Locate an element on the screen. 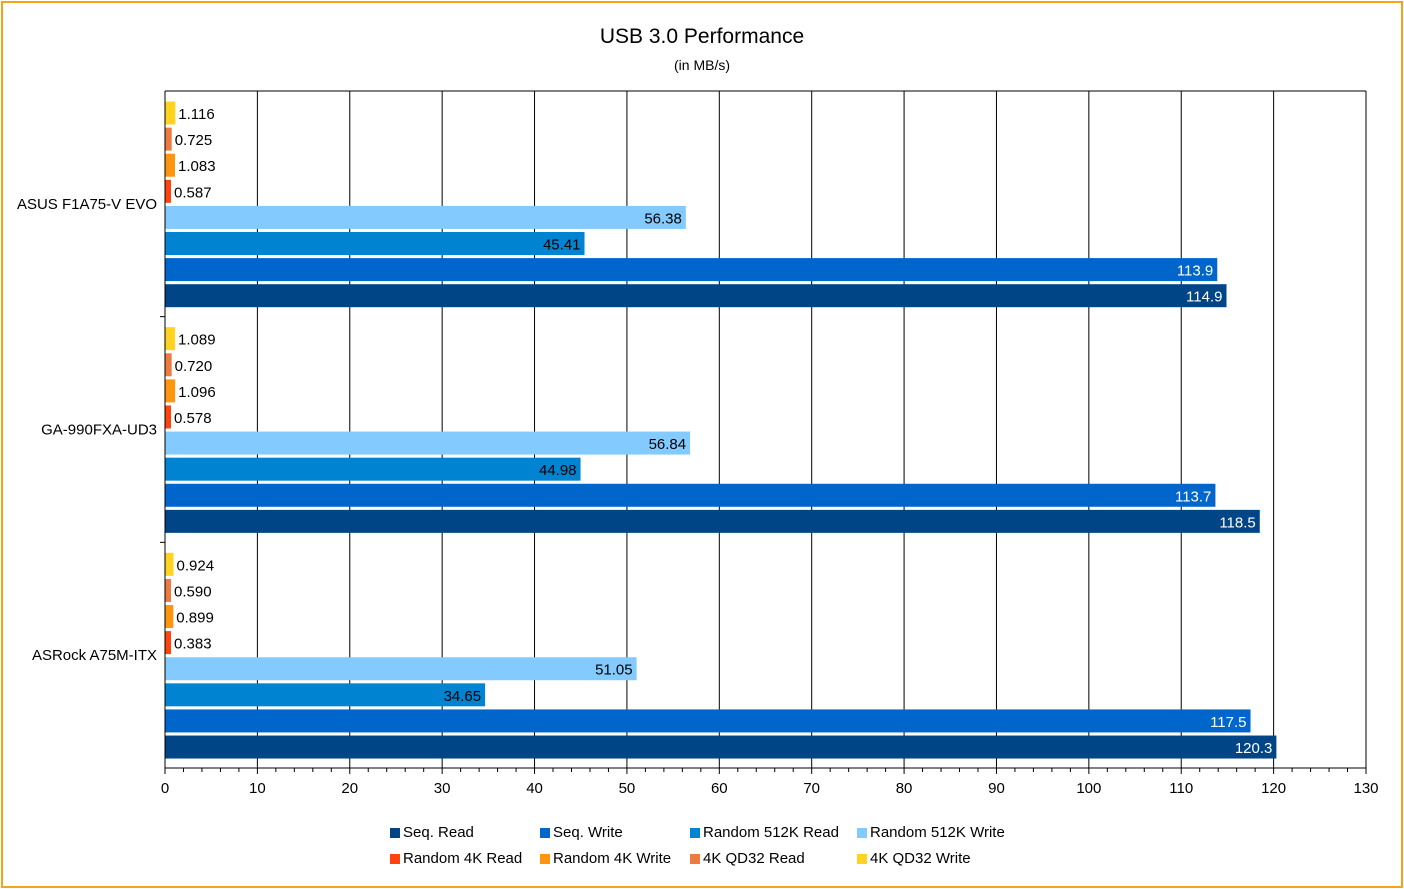 The height and width of the screenshot is (889, 1404). x-tick-label: 70 is located at coordinates (811, 788).